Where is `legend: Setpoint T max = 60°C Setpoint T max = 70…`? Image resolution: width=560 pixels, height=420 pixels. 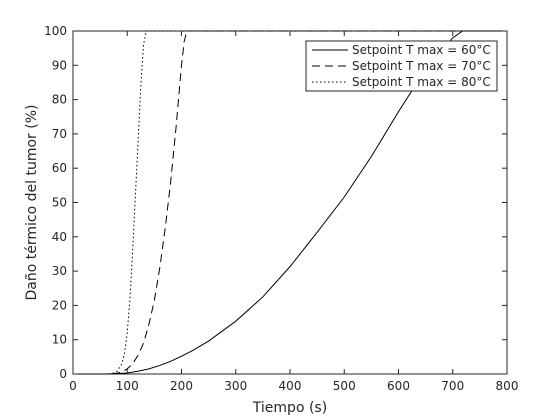 legend: Setpoint T max = 60°C Setpoint T max = 70… is located at coordinates (401, 66).